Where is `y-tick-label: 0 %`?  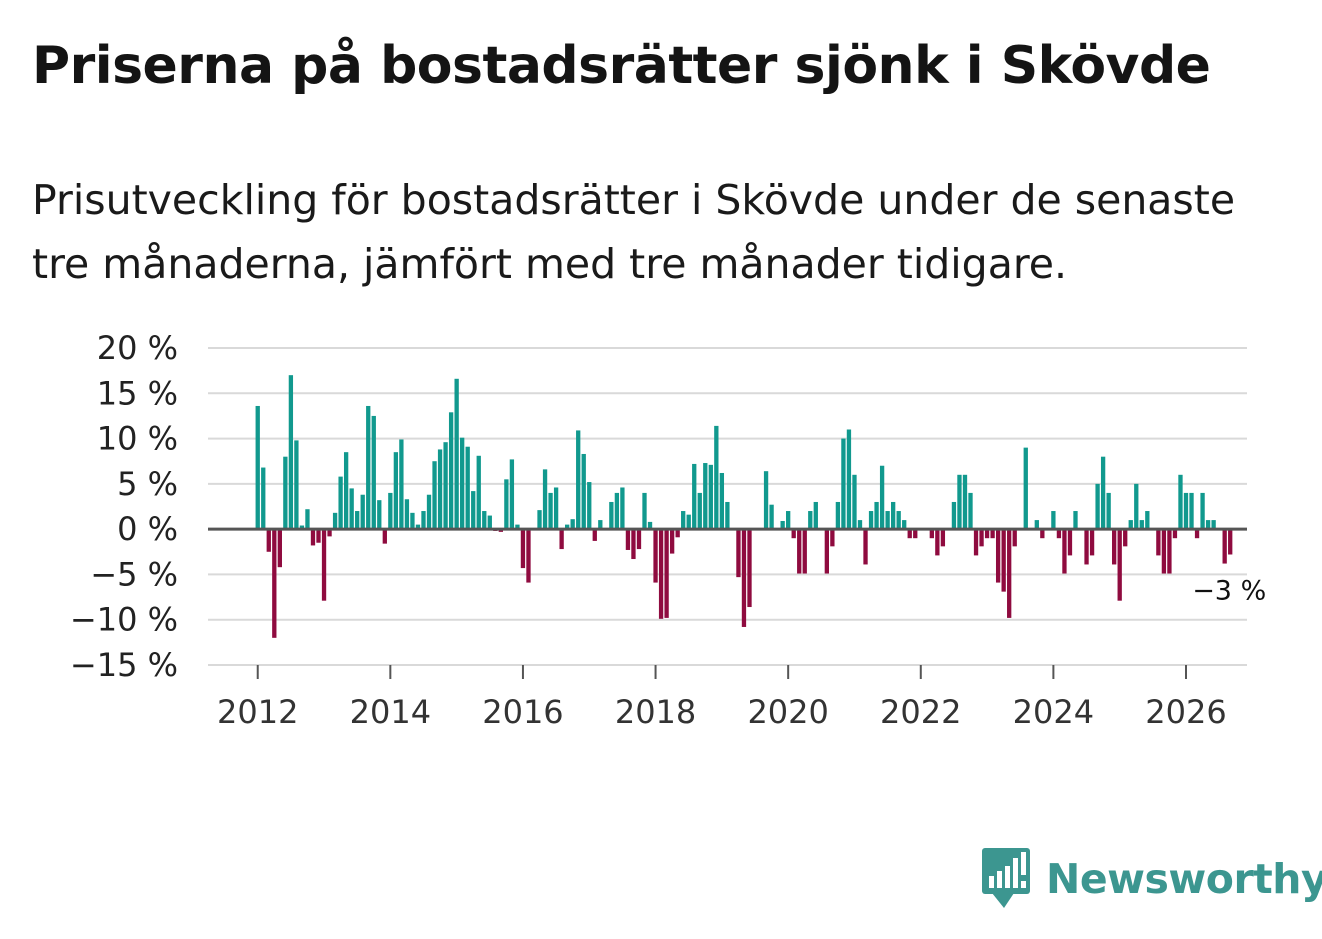 y-tick-label: 0 % is located at coordinates (147, 529).